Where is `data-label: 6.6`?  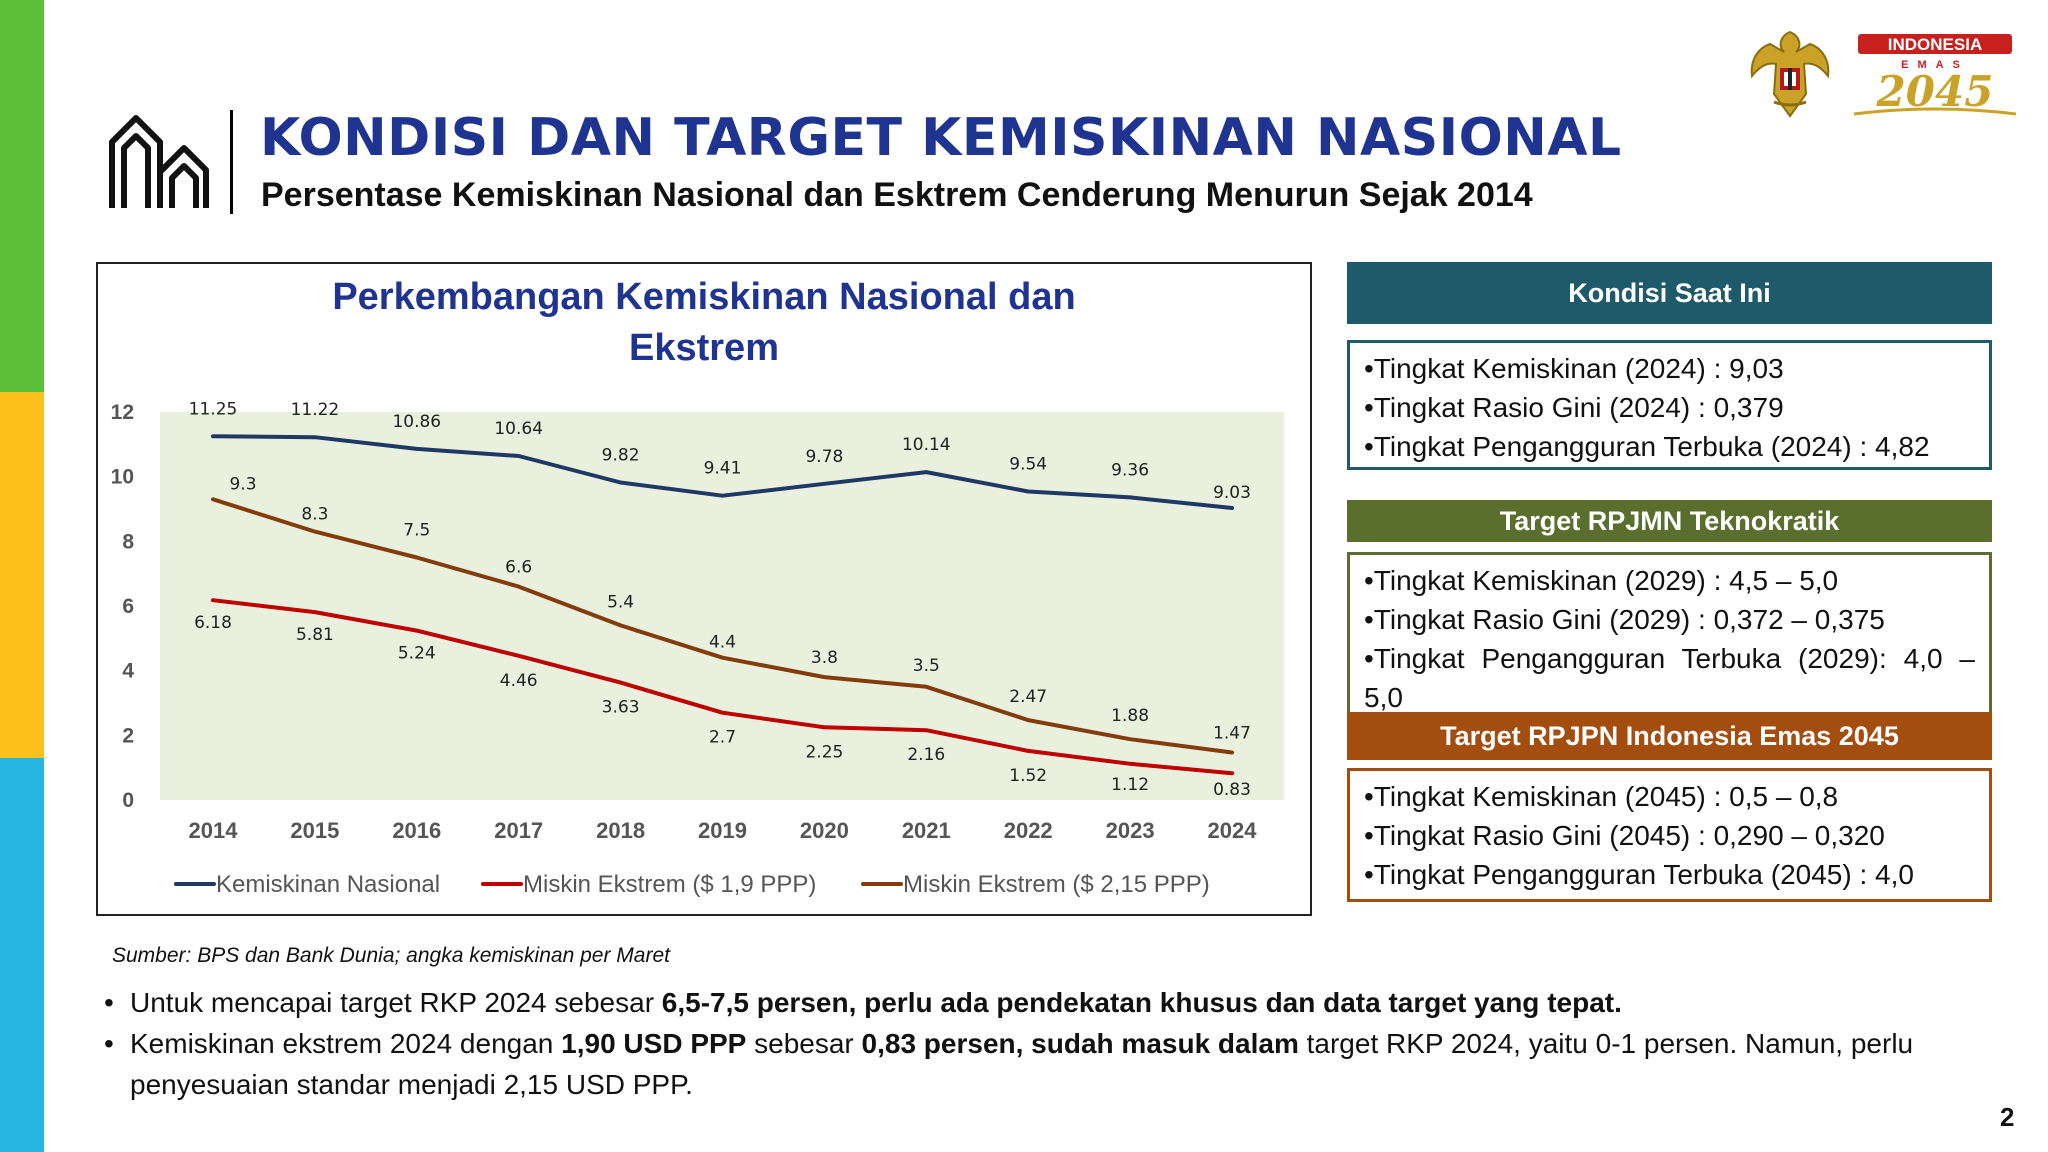
data-label: 6.6 is located at coordinates (518, 568).